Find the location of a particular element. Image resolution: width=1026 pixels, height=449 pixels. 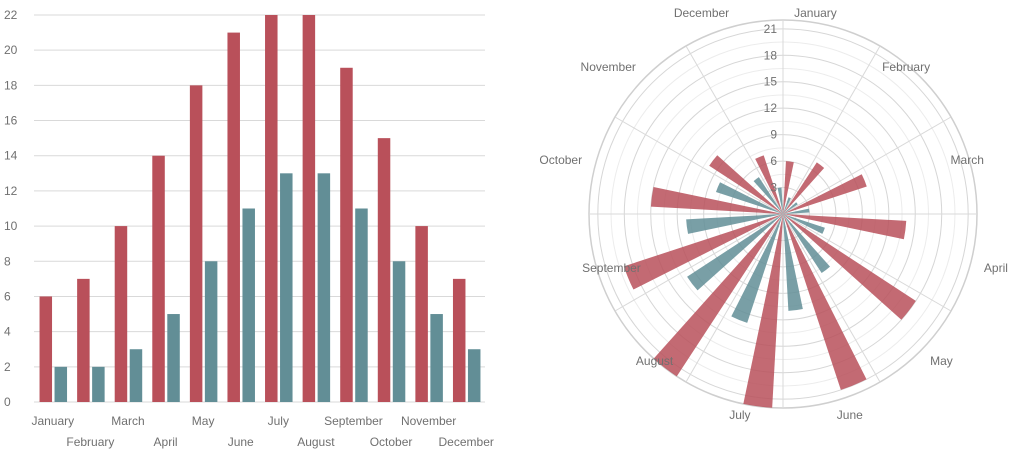

polar-bar-series-1-june is located at coordinates (825, 302).